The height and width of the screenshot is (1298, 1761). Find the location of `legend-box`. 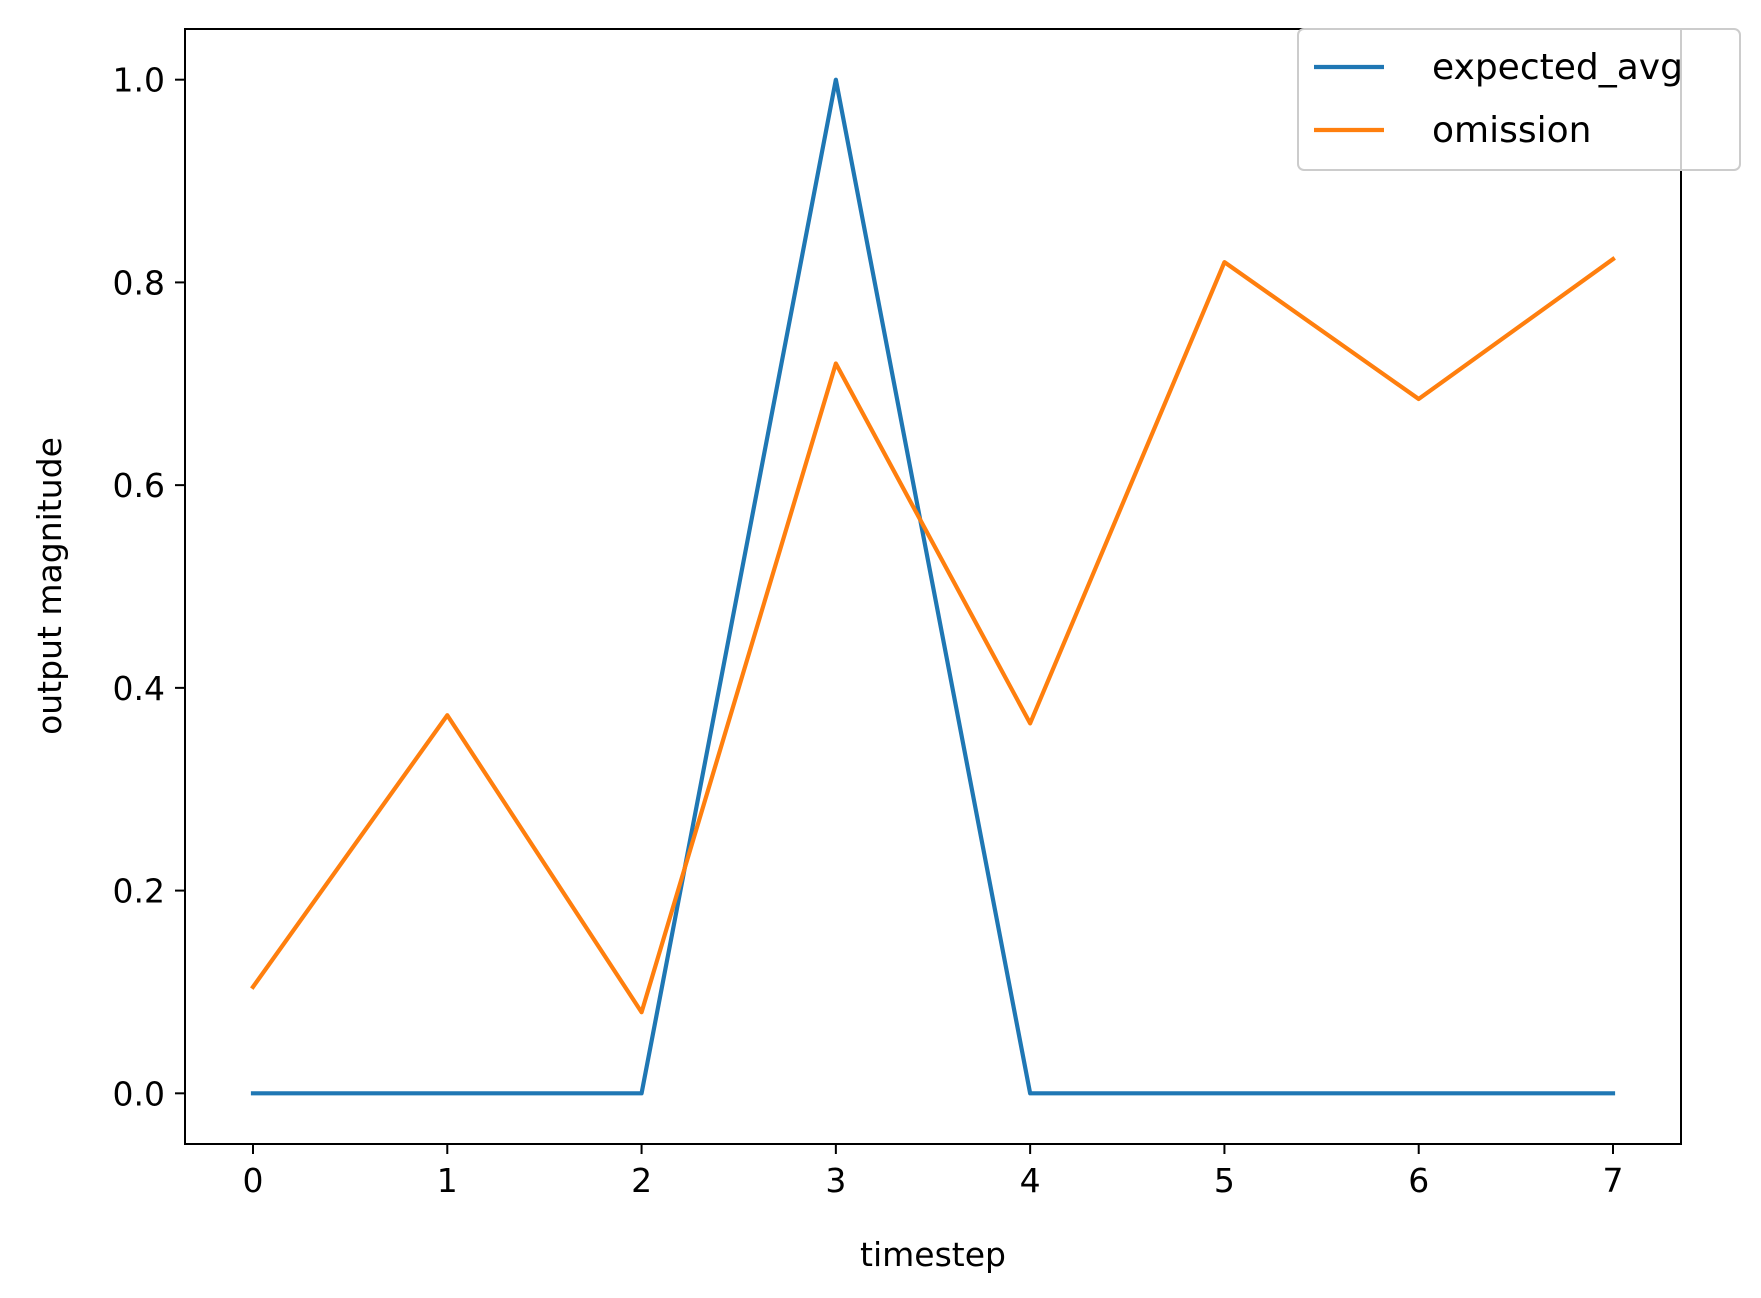

legend-box is located at coordinates (1519, 99).